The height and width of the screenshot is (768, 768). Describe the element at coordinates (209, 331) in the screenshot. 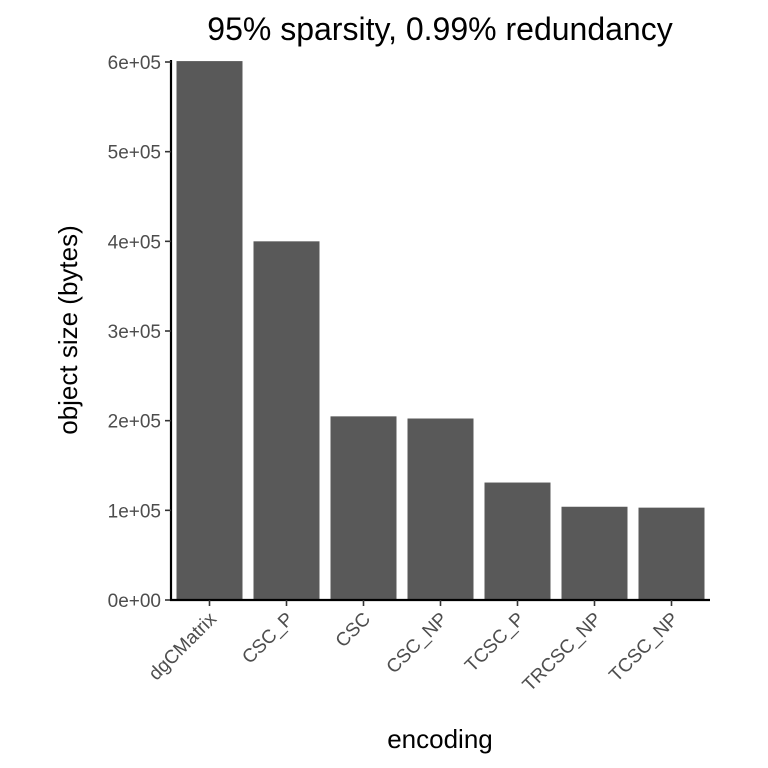

I see `bar-dgcmatrix` at that location.